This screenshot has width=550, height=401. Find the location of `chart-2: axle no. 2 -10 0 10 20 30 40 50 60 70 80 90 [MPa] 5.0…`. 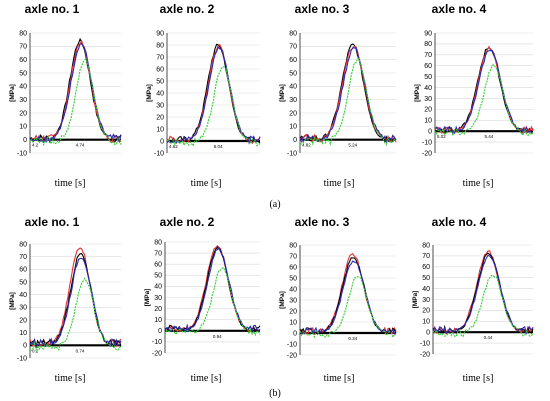

chart-2: axle no. 2 -10 0 10 20 30 40 50 60 70 80 90 [MPa] 5.0… is located at coordinates (203, 95).